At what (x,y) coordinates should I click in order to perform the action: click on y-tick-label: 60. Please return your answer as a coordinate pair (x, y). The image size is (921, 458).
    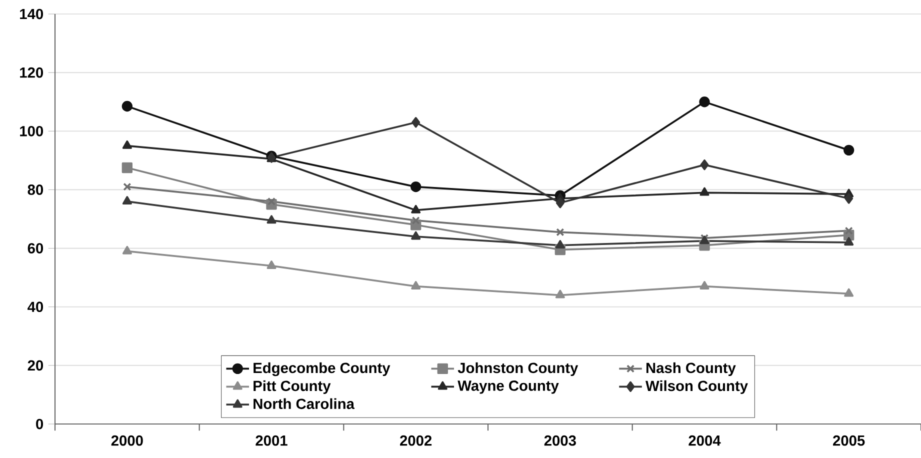
    Looking at the image, I should click on (36, 248).